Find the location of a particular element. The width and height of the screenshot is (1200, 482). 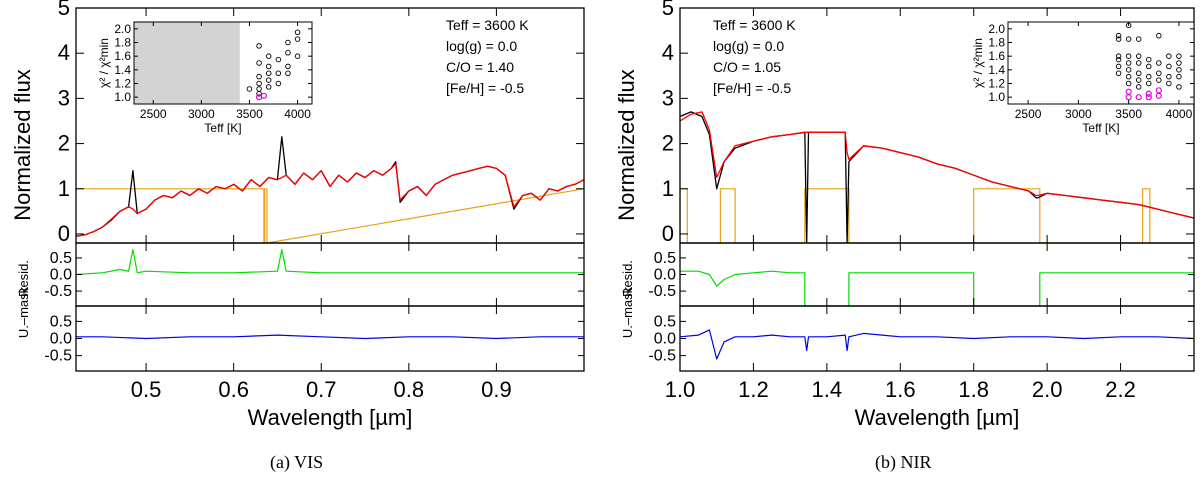

y-tick-label: 1 is located at coordinates (668, 188).